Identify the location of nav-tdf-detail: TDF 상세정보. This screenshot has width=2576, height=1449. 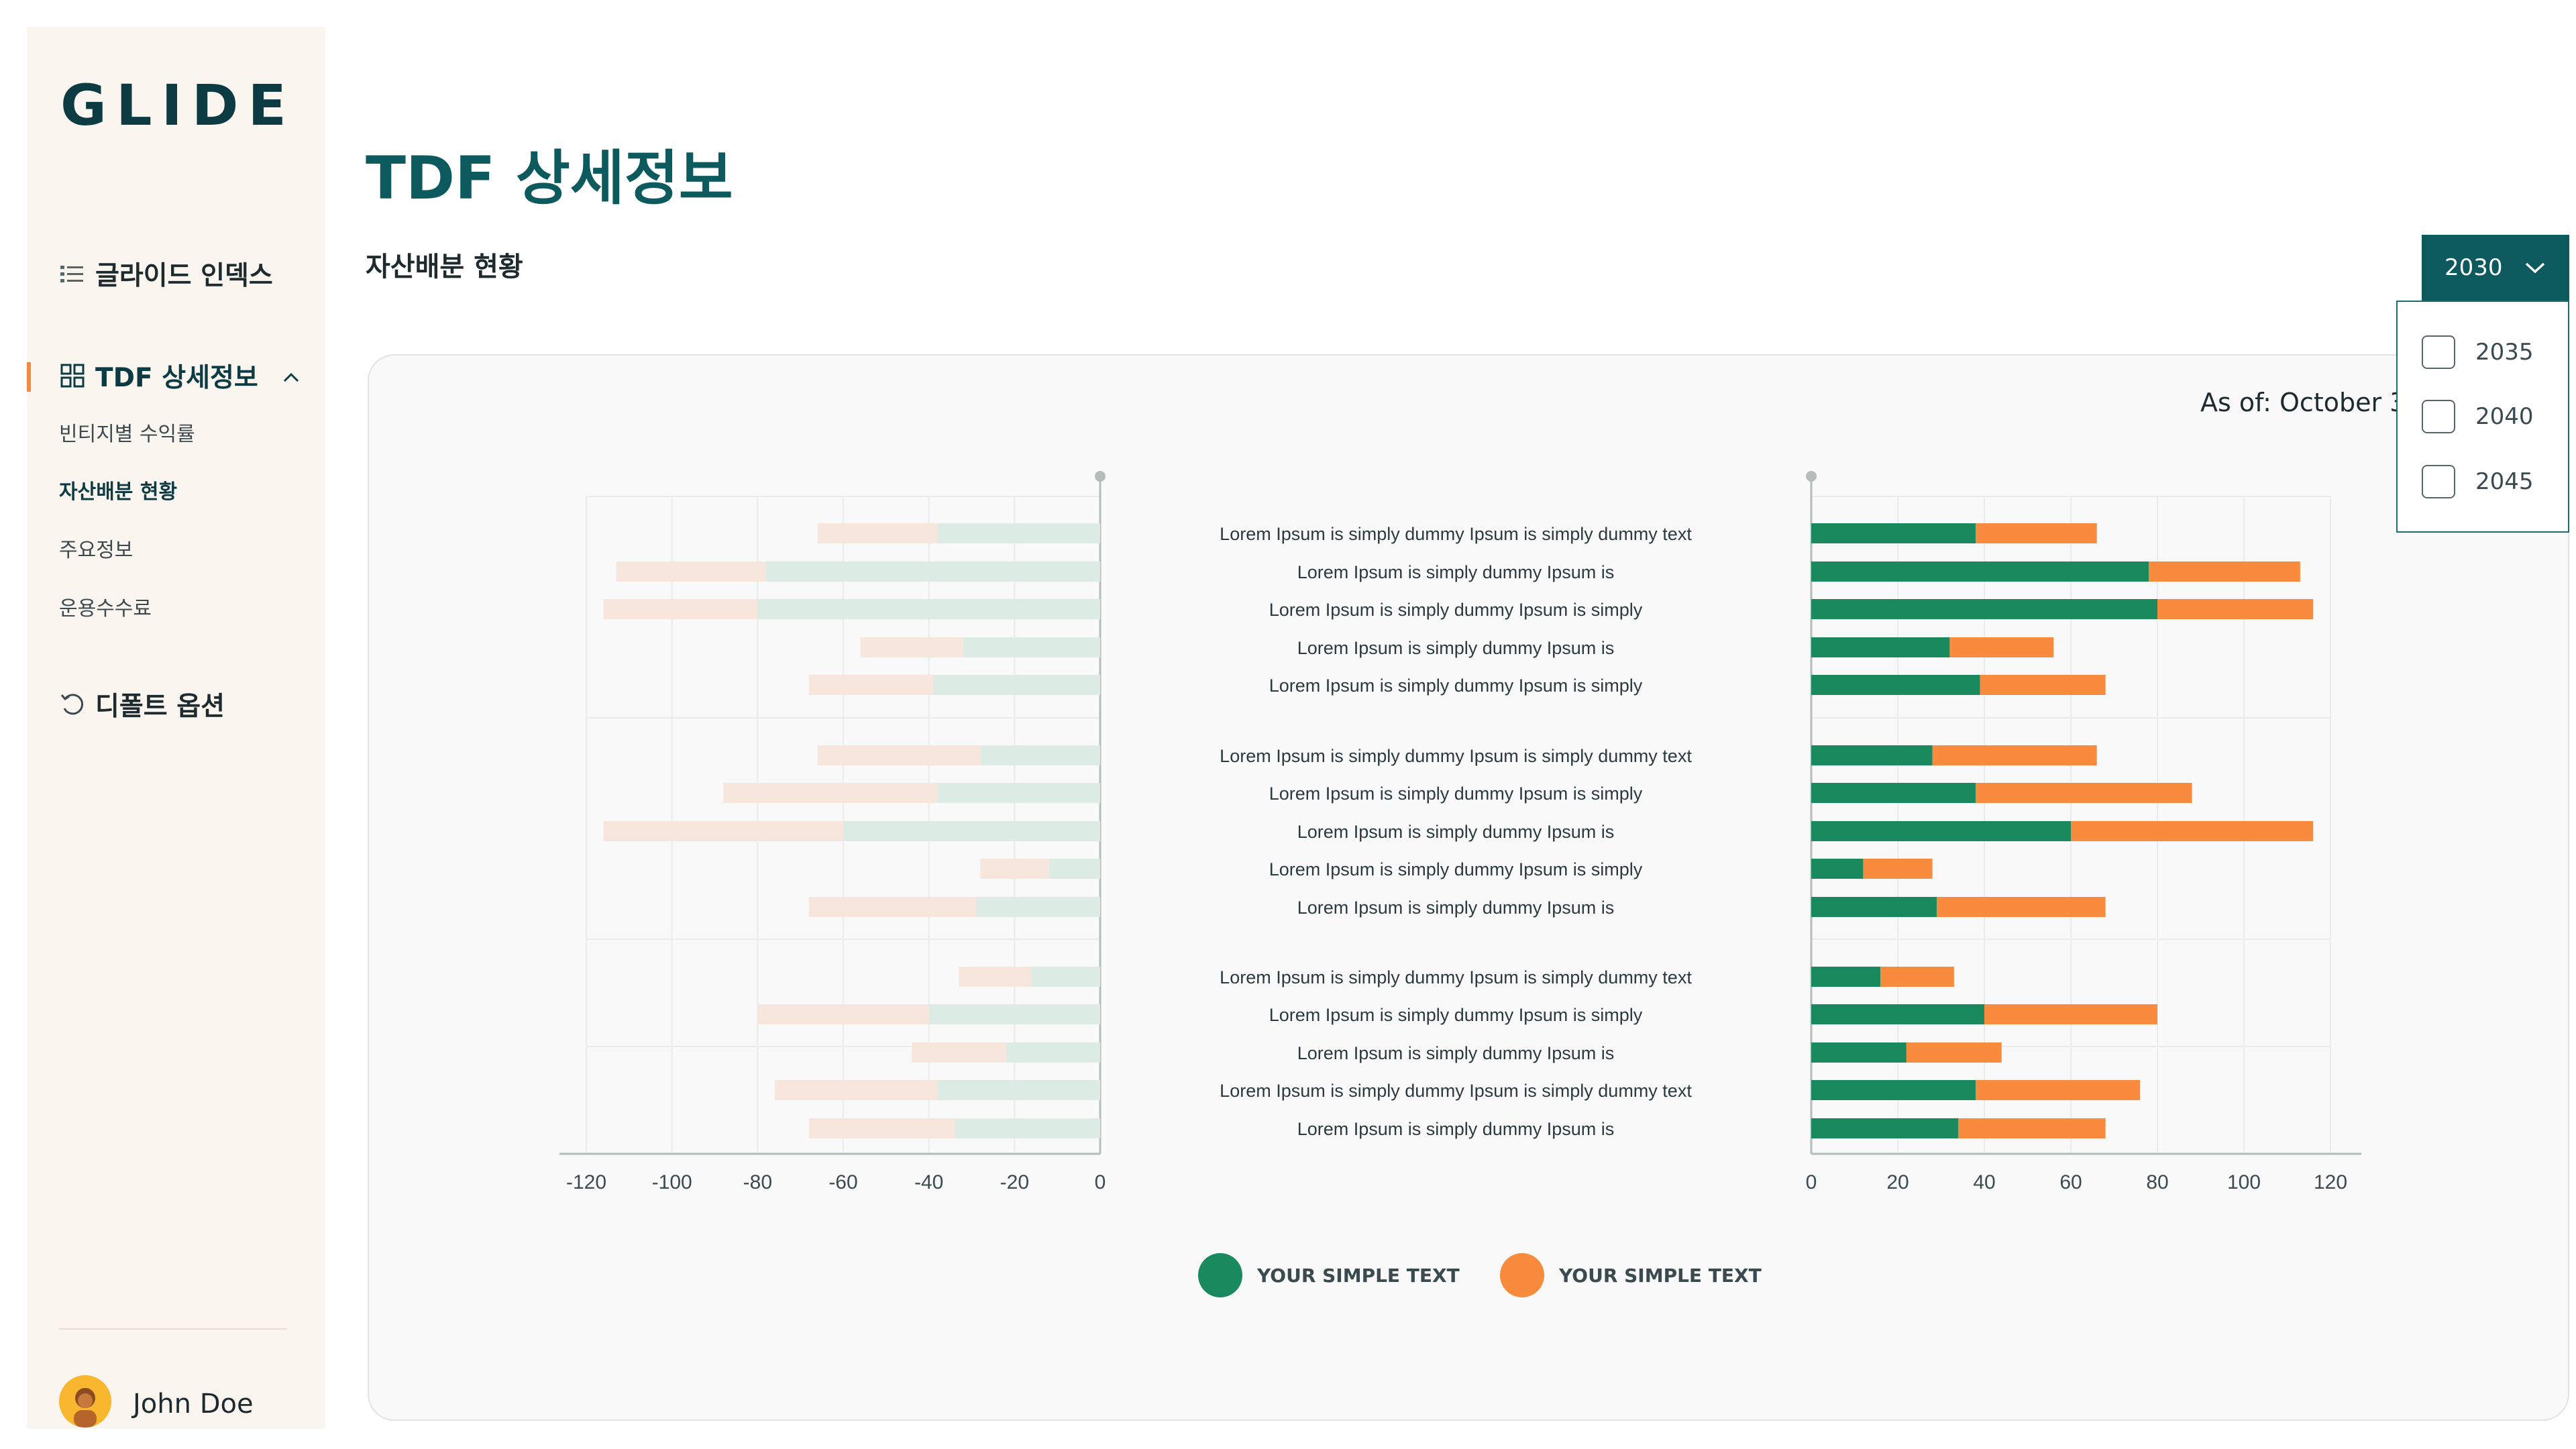
(180, 375).